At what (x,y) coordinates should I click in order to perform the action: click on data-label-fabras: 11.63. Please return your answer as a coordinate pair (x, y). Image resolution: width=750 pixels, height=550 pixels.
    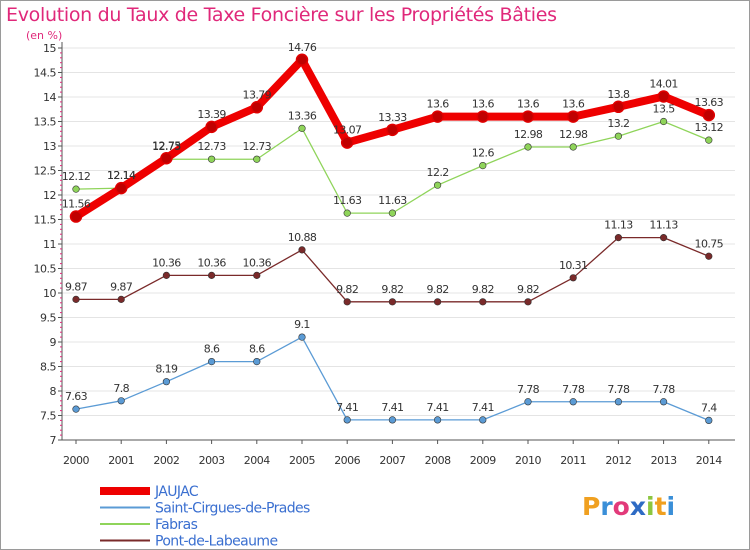
    Looking at the image, I should click on (392, 200).